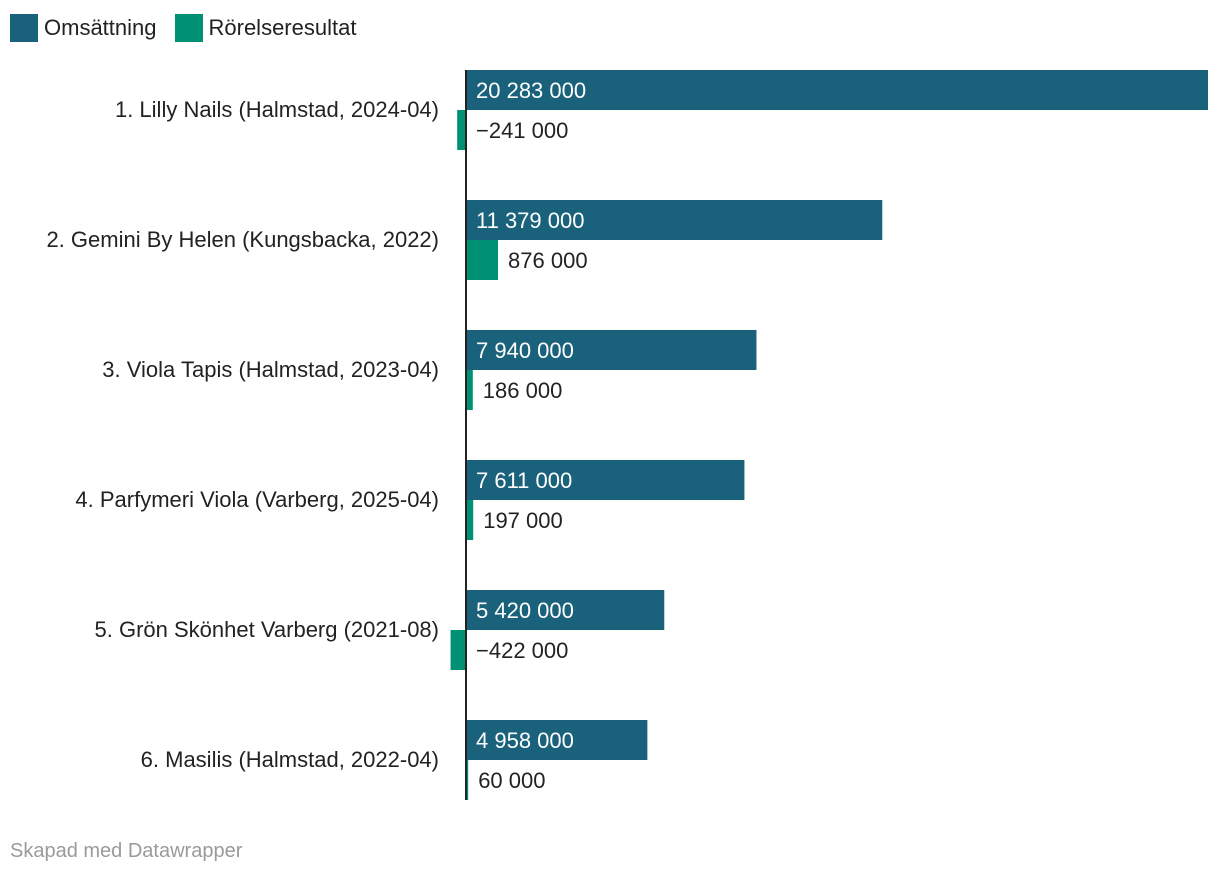  What do you see at coordinates (530, 220) in the screenshot?
I see `value-label-omsattning: 11 379 000` at bounding box center [530, 220].